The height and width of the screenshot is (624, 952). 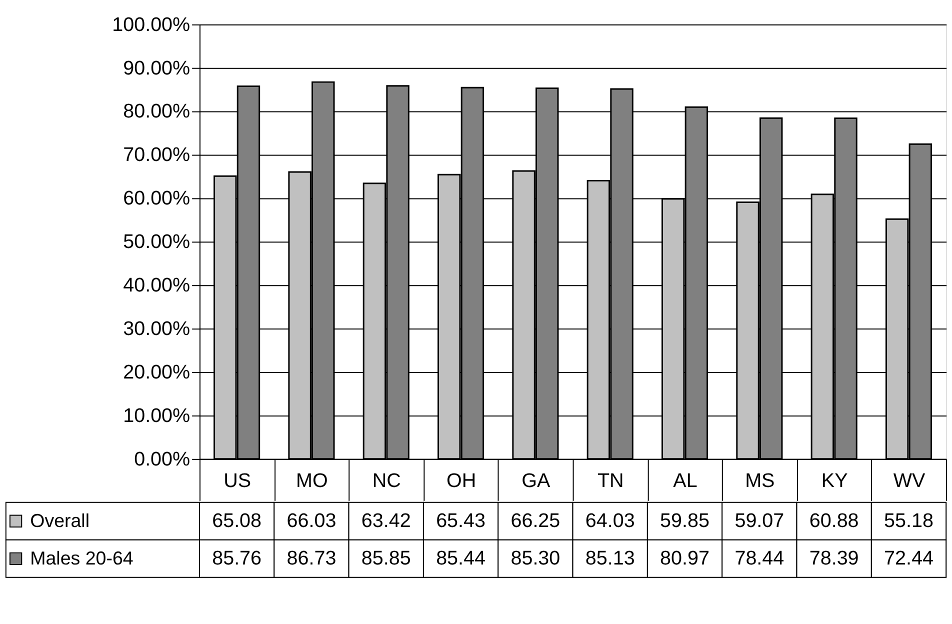 What do you see at coordinates (386, 559) in the screenshot?
I see `data-label: 85.85` at bounding box center [386, 559].